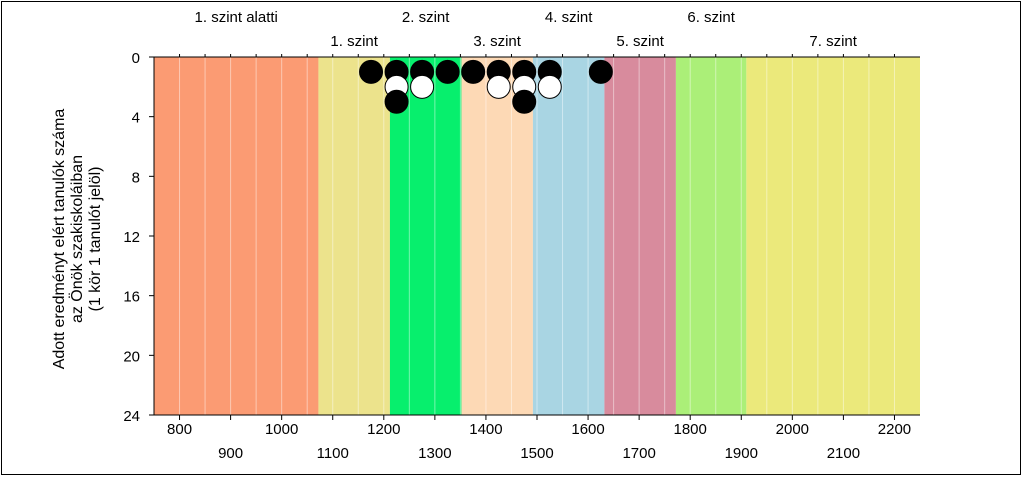 Image resolution: width=1024 pixels, height=478 pixels. Describe the element at coordinates (136, 177) in the screenshot. I see `y-tick-label: 8` at that location.